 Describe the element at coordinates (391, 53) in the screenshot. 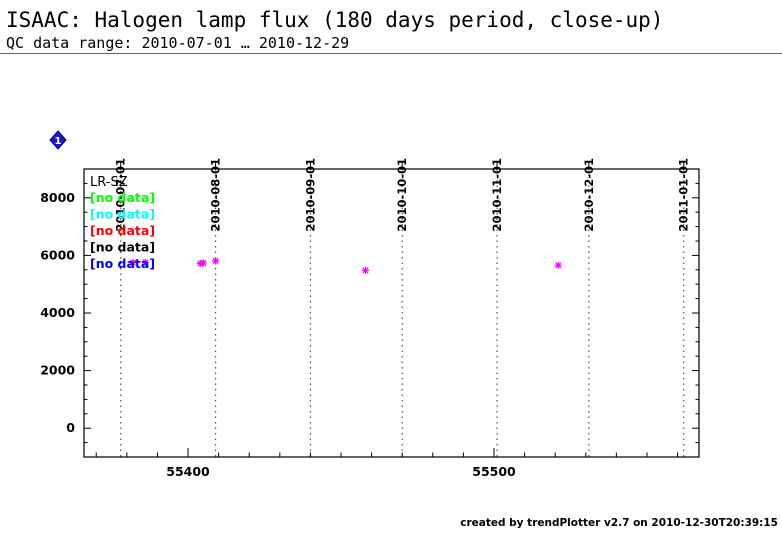

I see `header-divider` at that location.